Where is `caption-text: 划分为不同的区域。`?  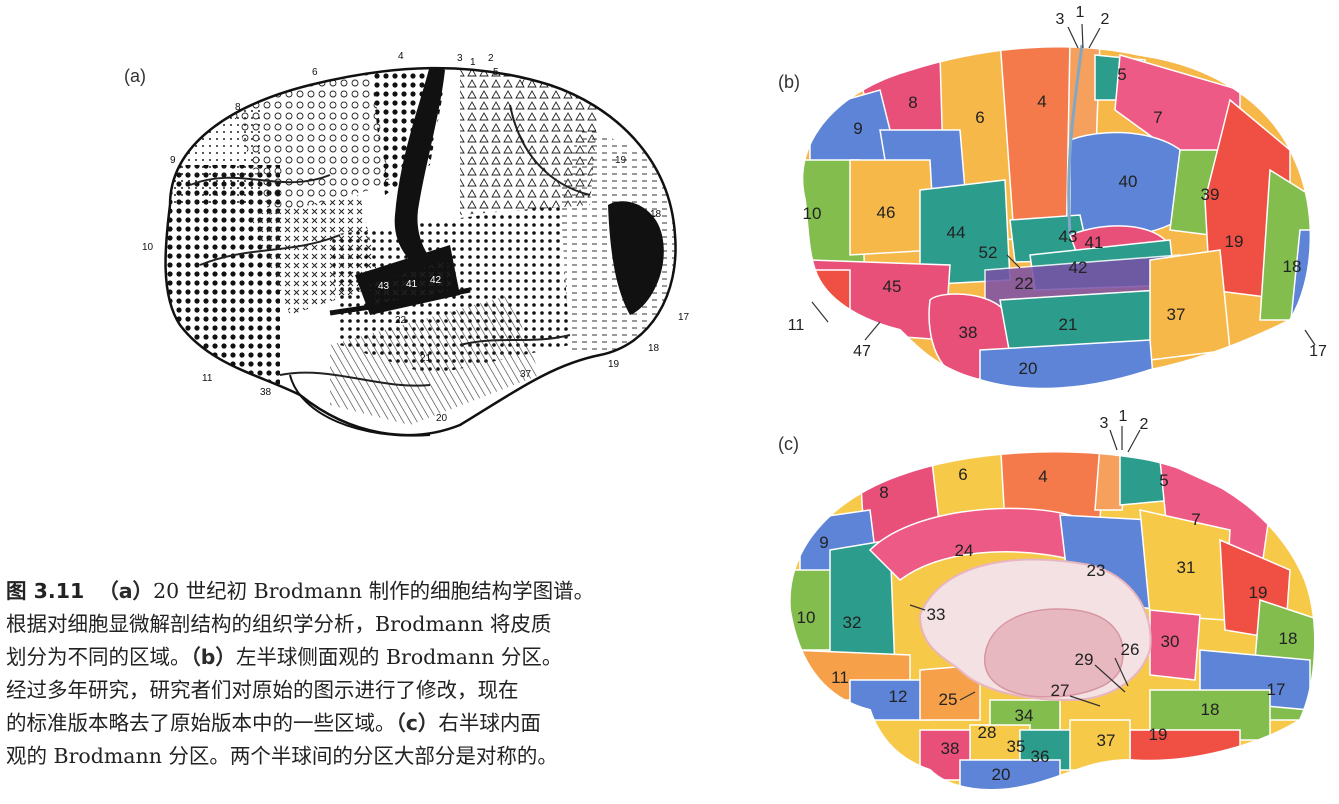
caption-text: 划分为不同的区域。 is located at coordinates (98, 657).